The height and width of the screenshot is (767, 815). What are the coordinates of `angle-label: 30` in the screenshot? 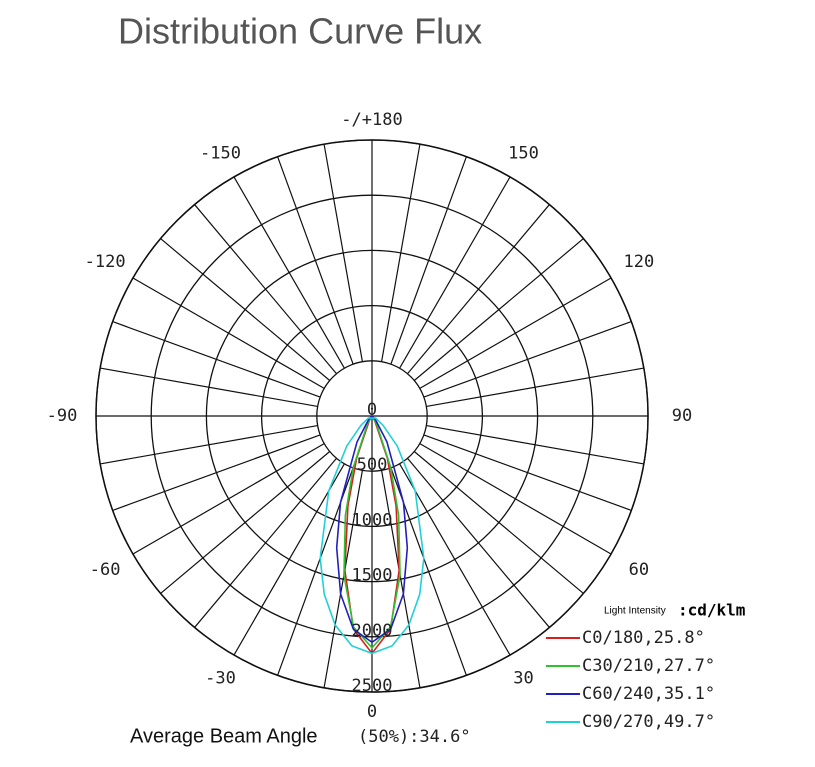 It's located at (523, 678).